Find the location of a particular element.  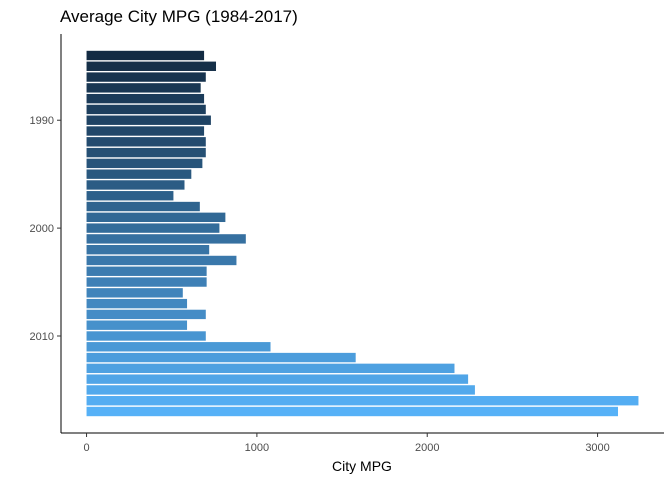

bar-2014 is located at coordinates (277, 379).